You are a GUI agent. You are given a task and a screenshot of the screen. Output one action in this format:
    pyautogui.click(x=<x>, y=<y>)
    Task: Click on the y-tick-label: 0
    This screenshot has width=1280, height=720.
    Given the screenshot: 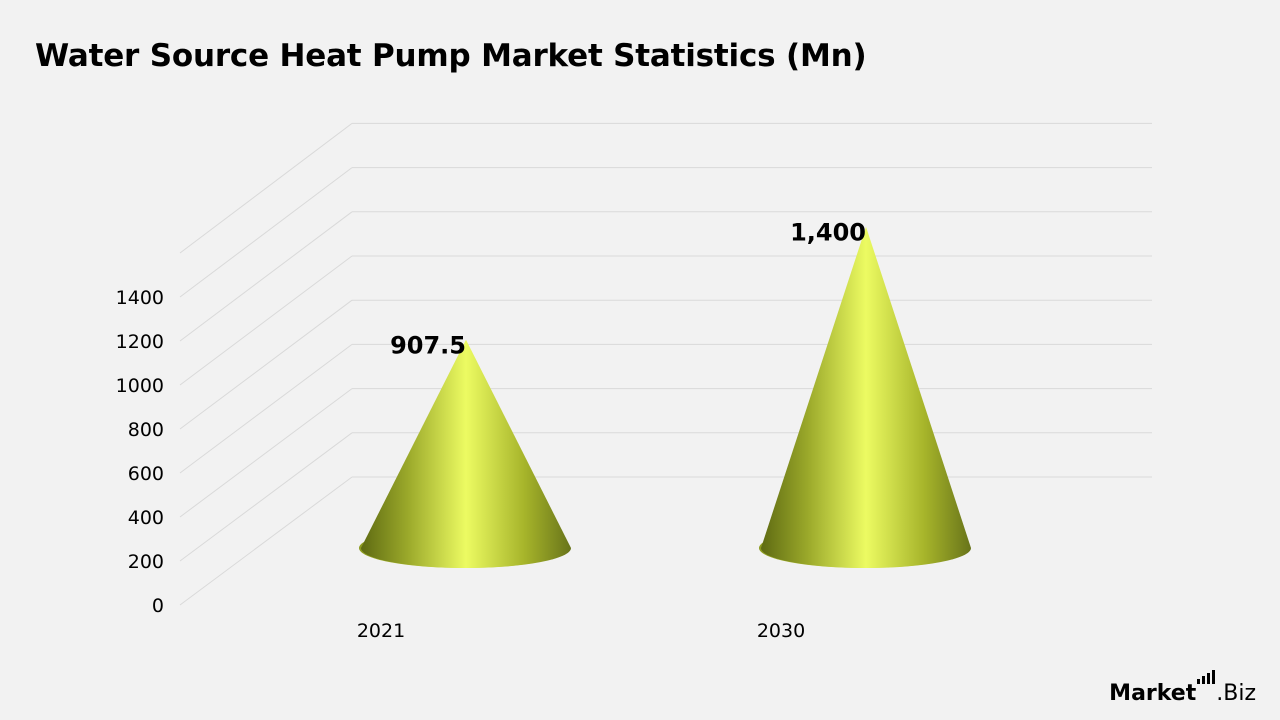 What is the action you would take?
    pyautogui.click(x=158, y=606)
    